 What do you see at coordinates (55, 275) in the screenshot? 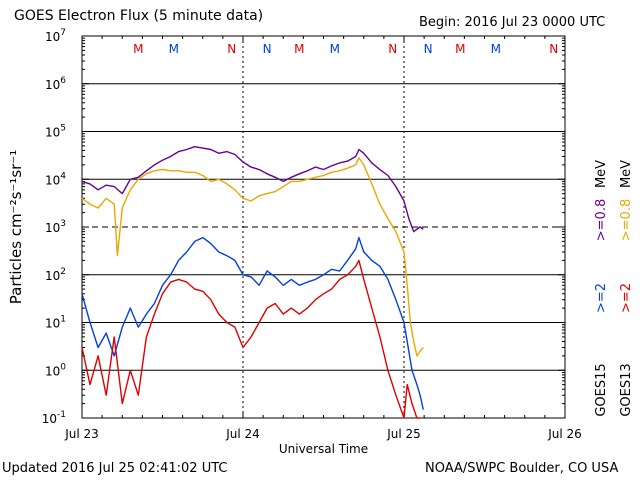
I see `y-tick-label: 10²` at bounding box center [55, 275].